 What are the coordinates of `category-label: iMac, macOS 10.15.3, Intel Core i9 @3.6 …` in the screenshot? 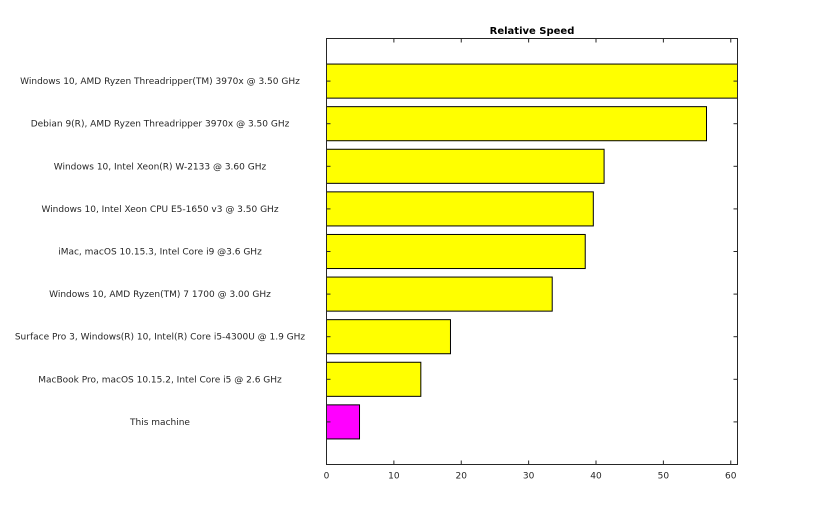 It's located at (160, 253).